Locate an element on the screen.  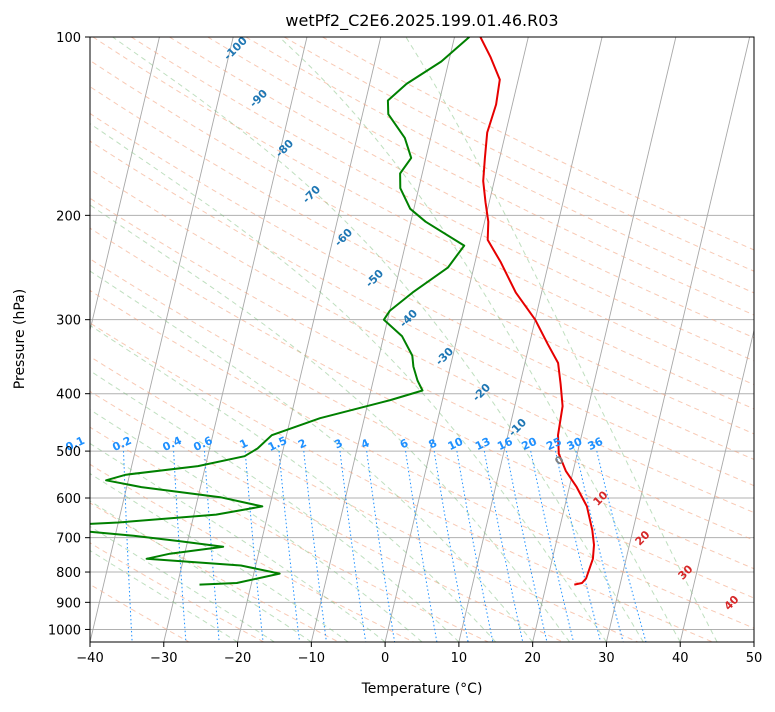
dry-adiabat-label: -90 is located at coordinates (258, 98).